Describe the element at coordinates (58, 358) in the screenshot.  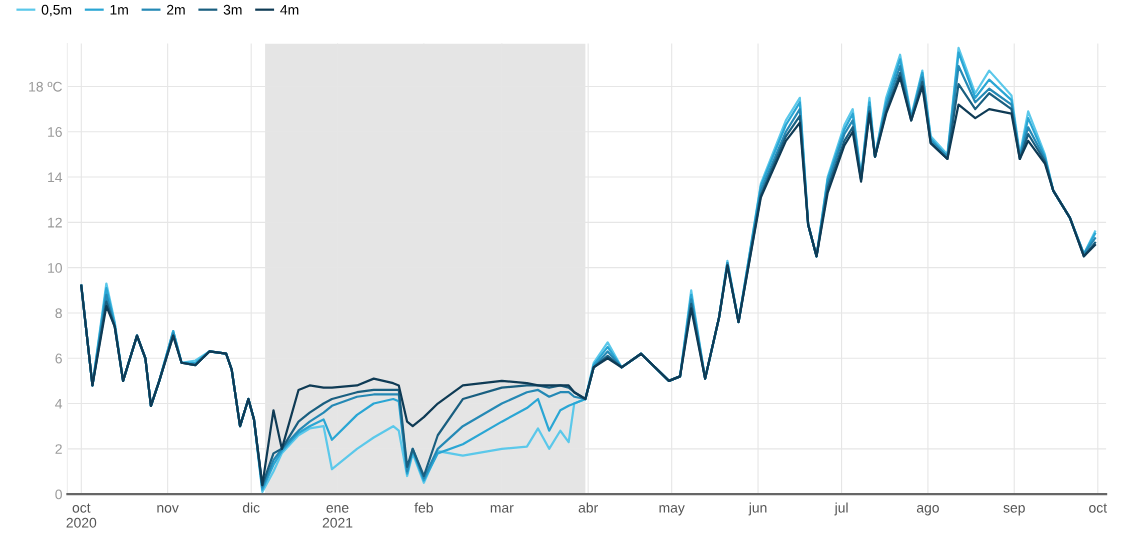
I see `y-tick-label: 6` at that location.